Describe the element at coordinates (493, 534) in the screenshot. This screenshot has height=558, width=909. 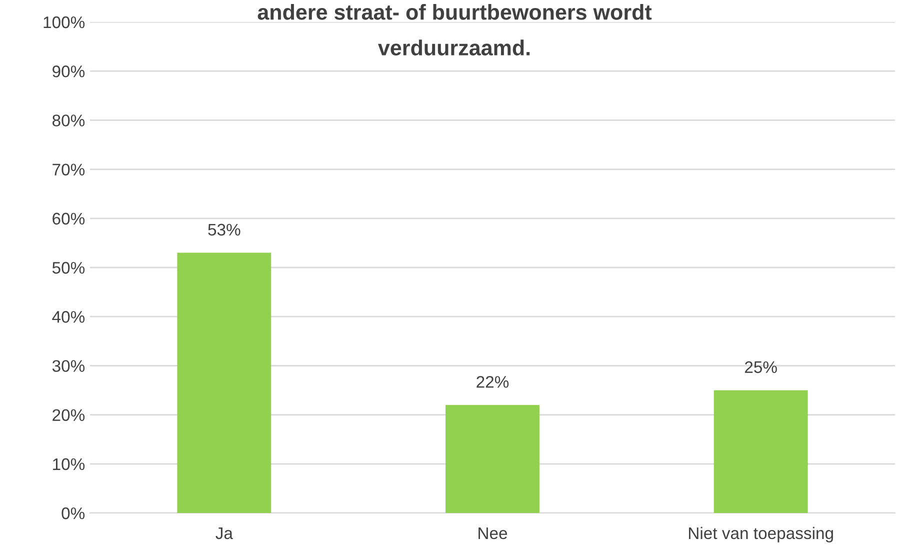
I see `x-tick-label: Nee` at that location.